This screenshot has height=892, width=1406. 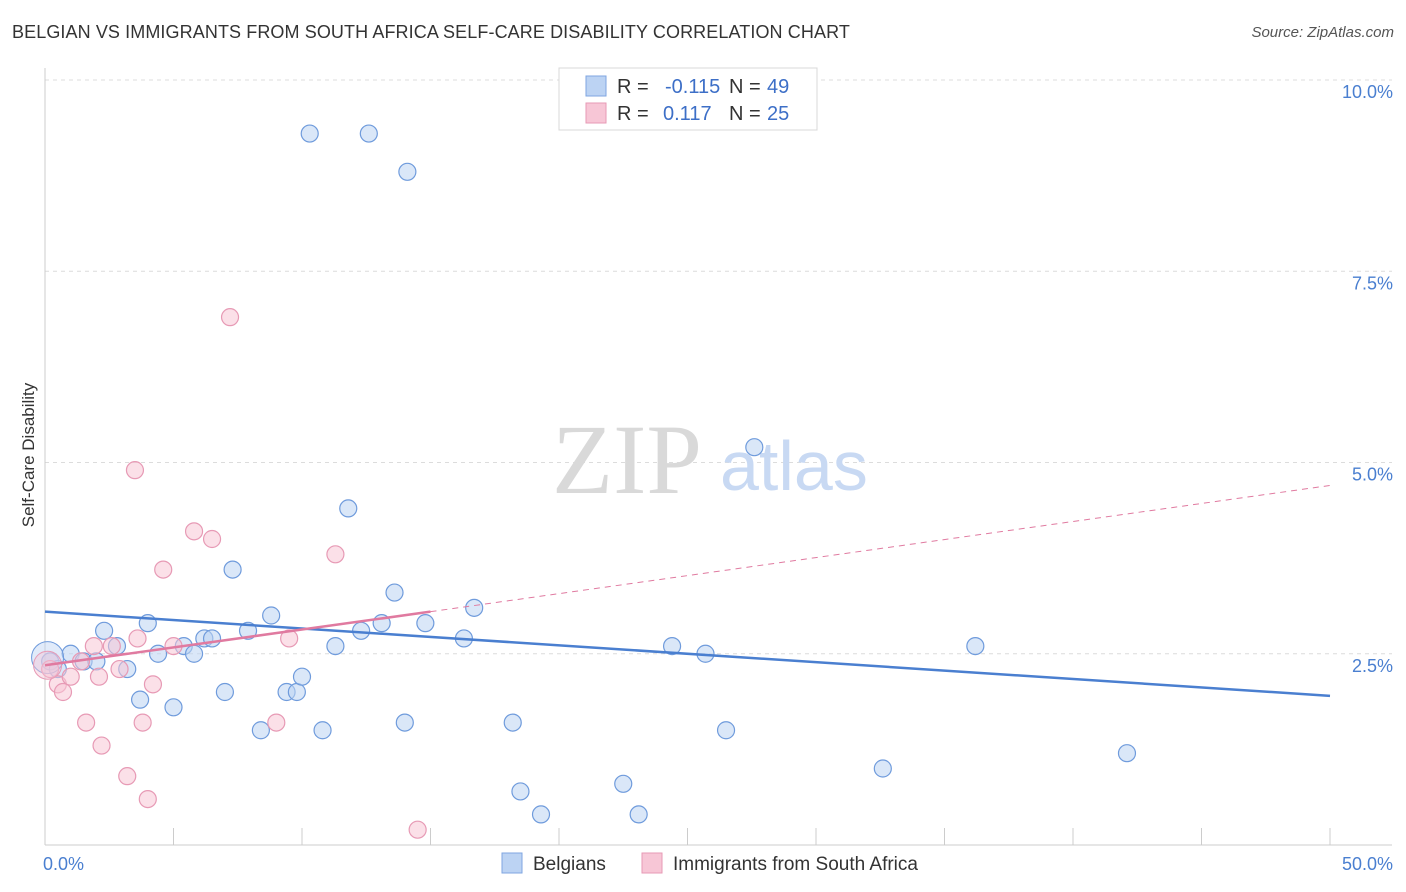 I want to click on legend-swatch-belgians, so click(x=596, y=86).